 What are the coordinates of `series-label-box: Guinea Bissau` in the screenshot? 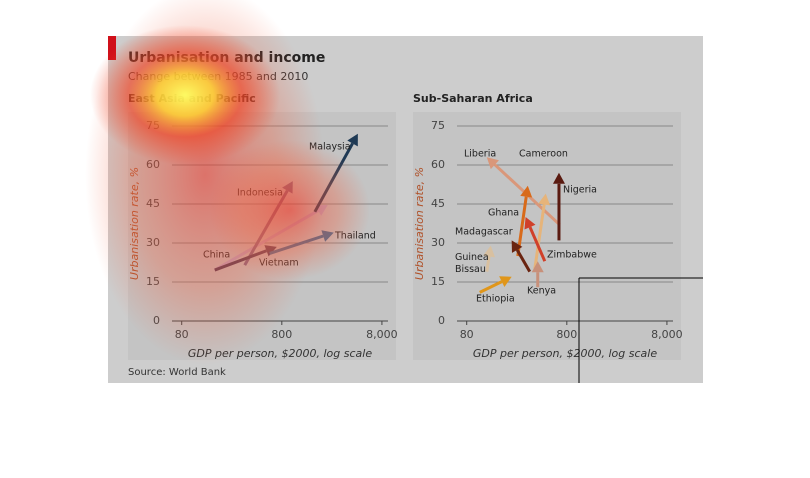 It's located at (472, 263).